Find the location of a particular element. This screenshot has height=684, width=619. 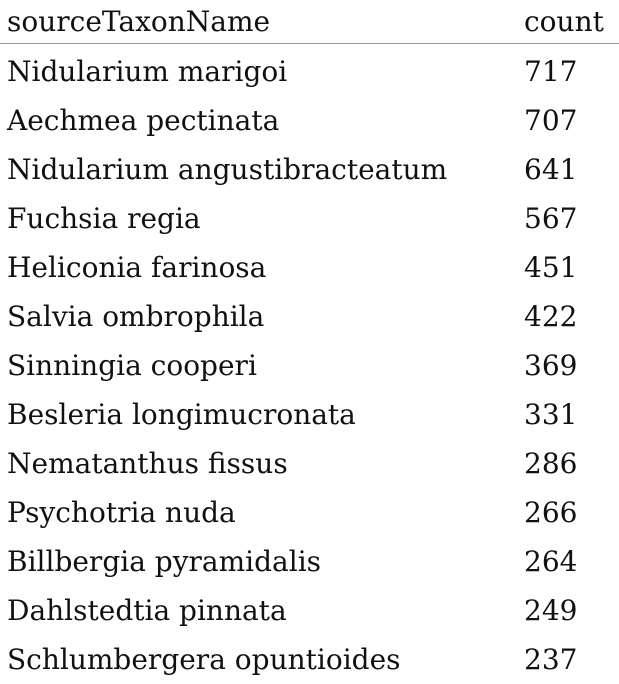

taxon-name-cell: Schlumbergera opuntioides is located at coordinates (204, 659).